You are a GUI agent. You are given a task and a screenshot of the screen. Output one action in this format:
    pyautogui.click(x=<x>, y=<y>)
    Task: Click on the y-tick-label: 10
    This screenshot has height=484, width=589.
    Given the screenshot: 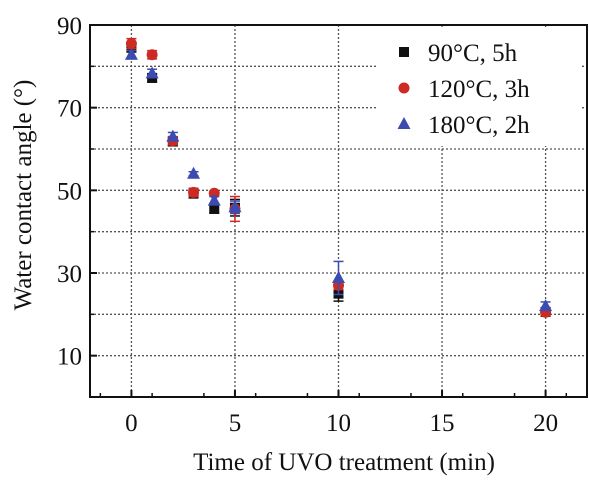 What is the action you would take?
    pyautogui.click(x=69, y=357)
    